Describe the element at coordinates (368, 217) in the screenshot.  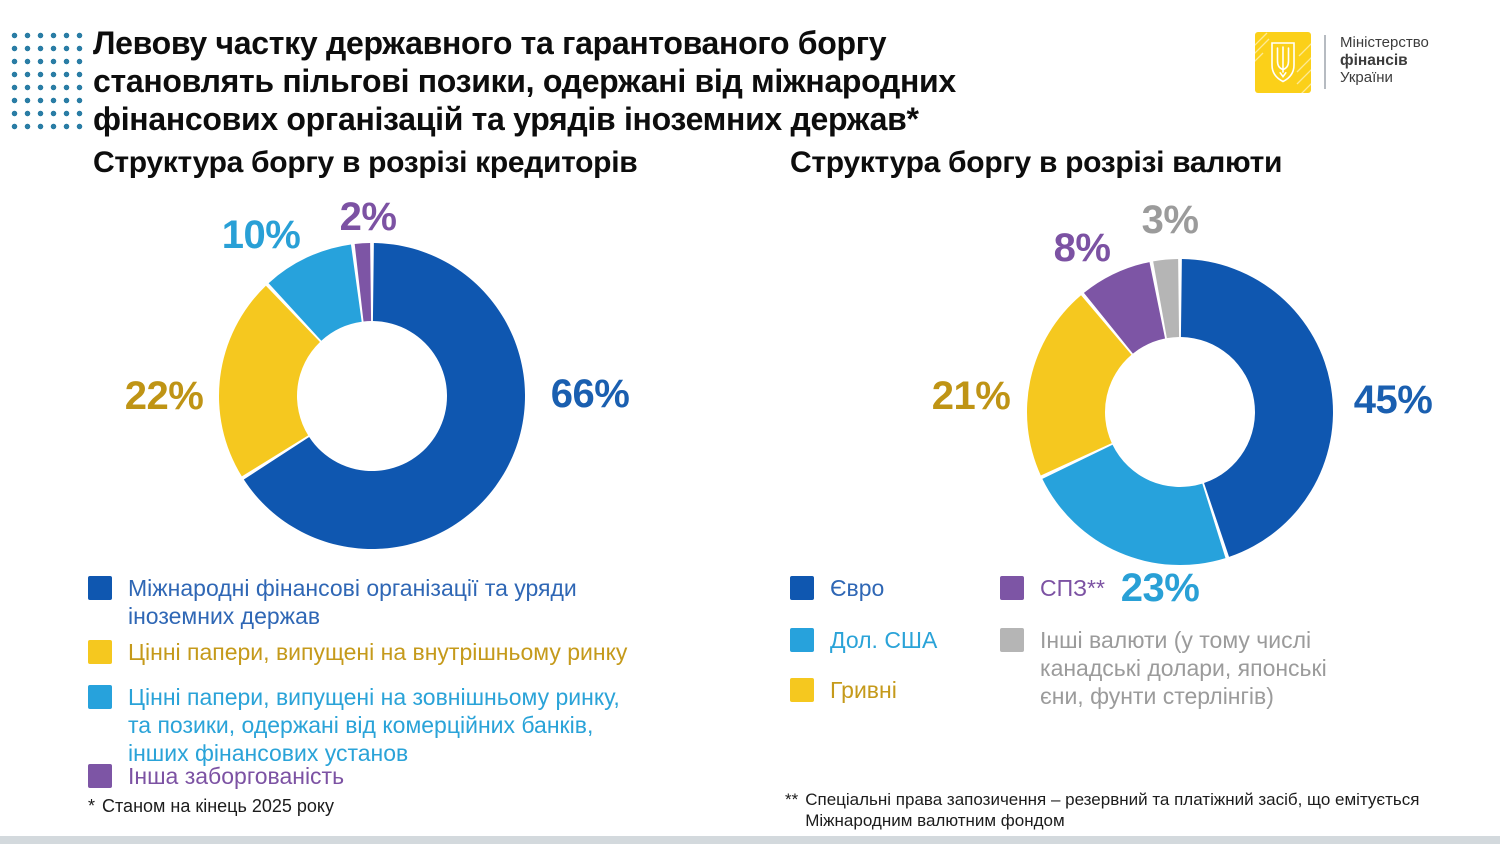
I see `pct-label-creditors-other: 2%` at that location.